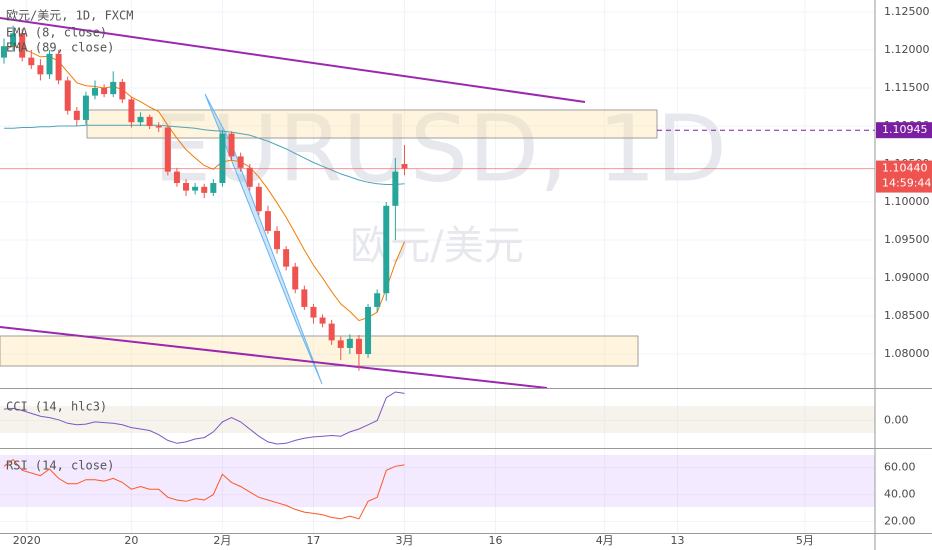 This screenshot has height=550, width=932. Describe the element at coordinates (437, 419) in the screenshot. I see `cci-band` at that location.